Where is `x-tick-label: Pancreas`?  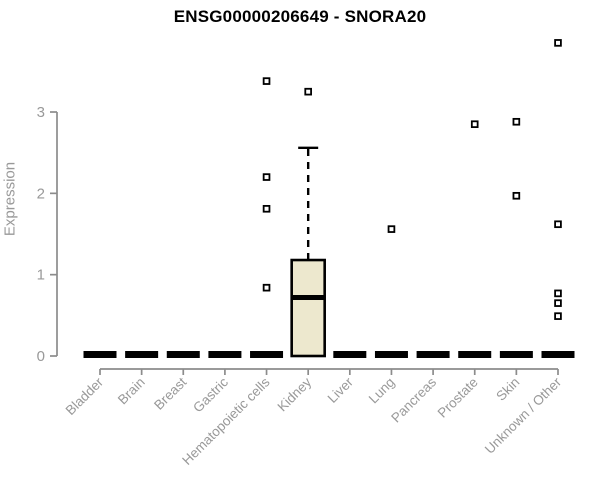
x-tick-label: Pancreas is located at coordinates (413, 399).